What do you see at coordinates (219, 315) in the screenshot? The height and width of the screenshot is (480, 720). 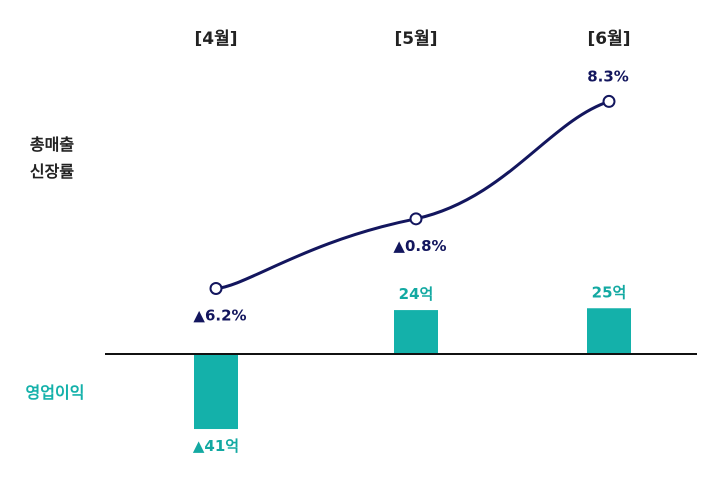 I see `growth-rate-label: ▲6.2%` at bounding box center [219, 315].